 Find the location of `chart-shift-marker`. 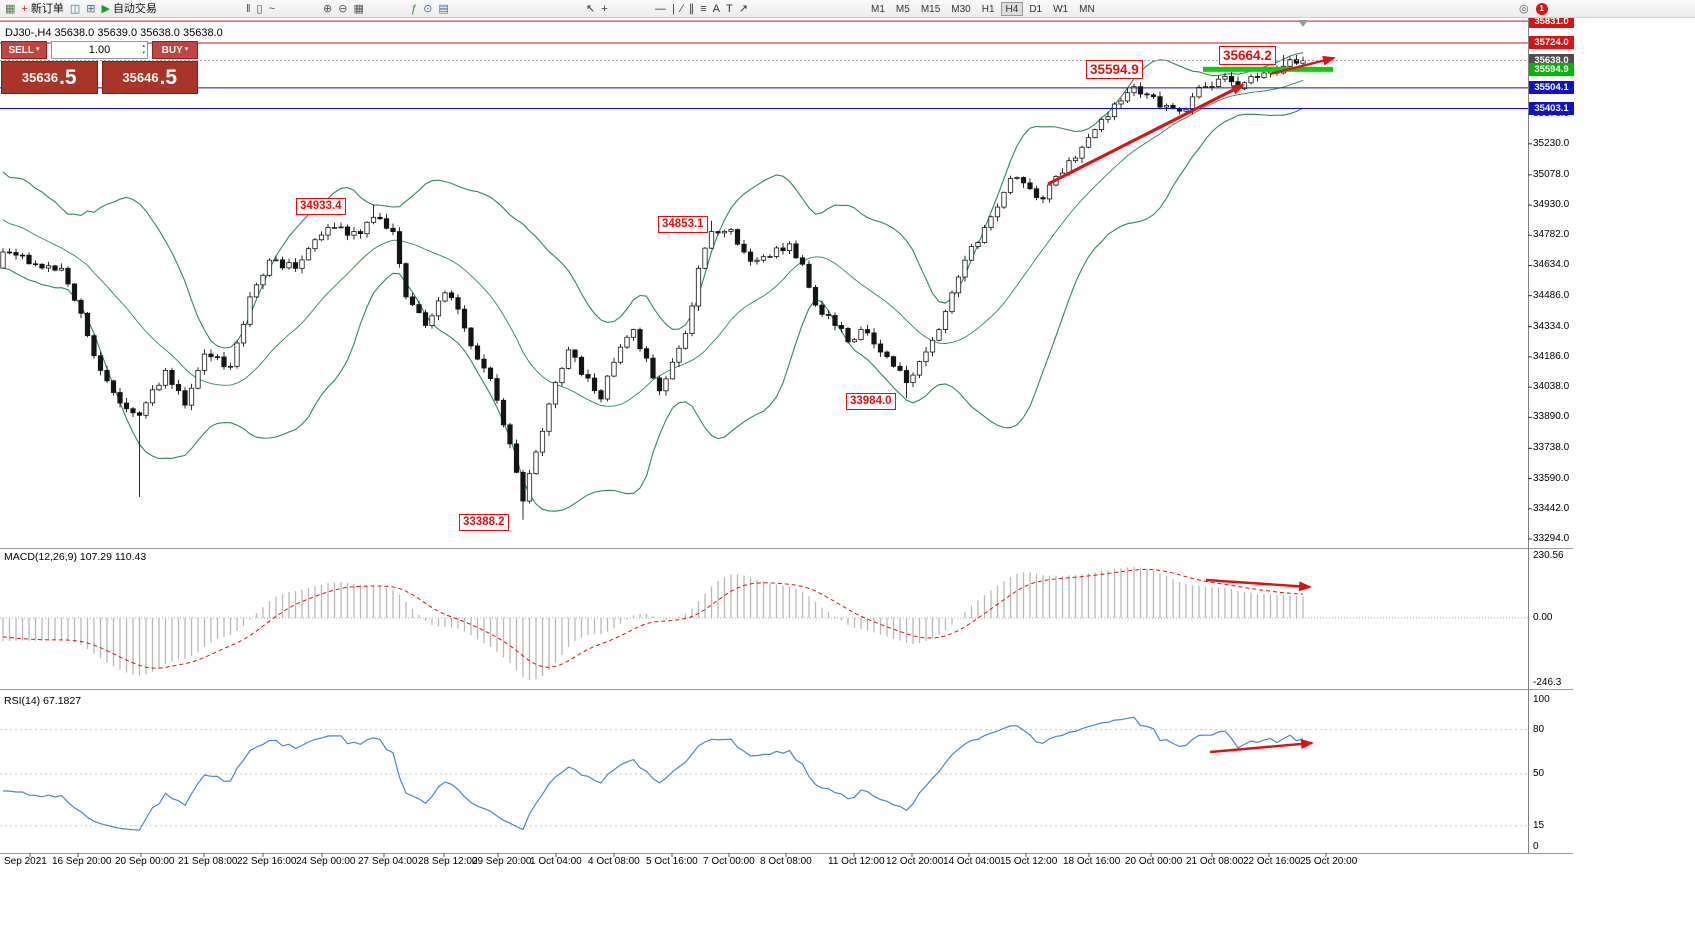

chart-shift-marker is located at coordinates (1303, 23).